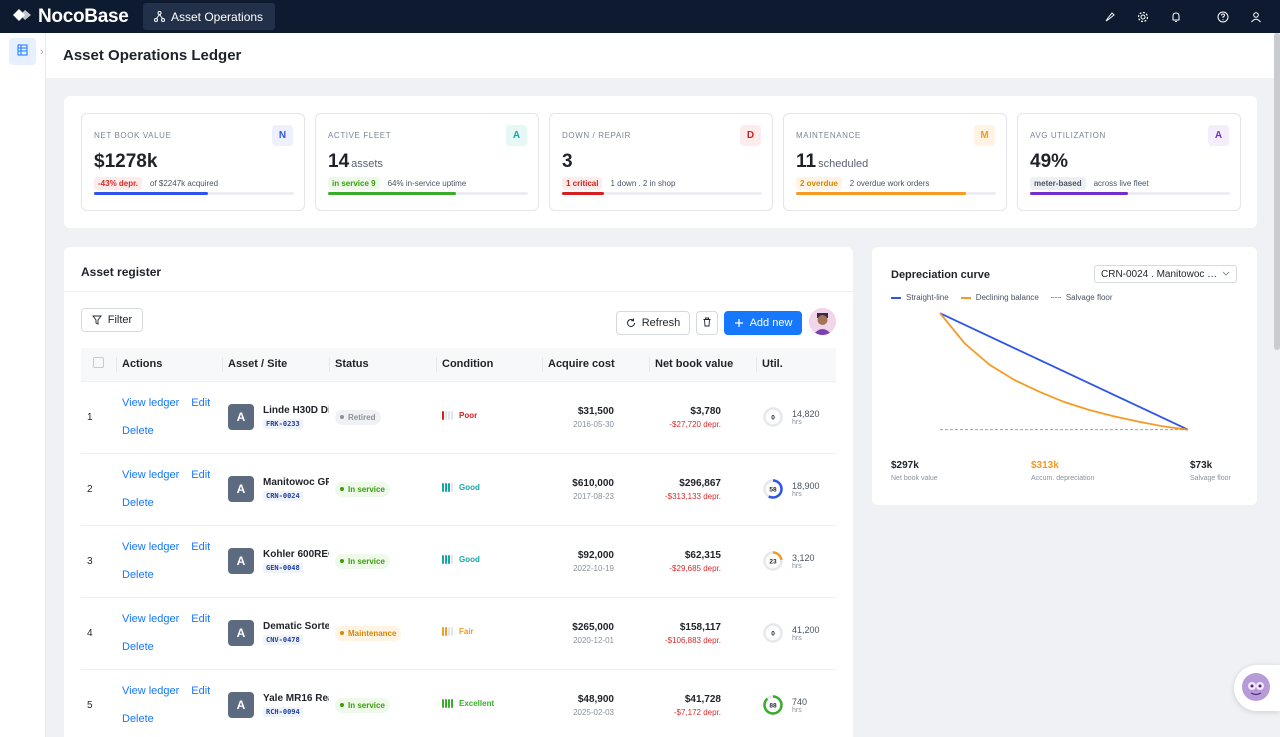 Image resolution: width=1280 pixels, height=737 pixels. I want to click on status-cell: Maintenance, so click(382, 633).